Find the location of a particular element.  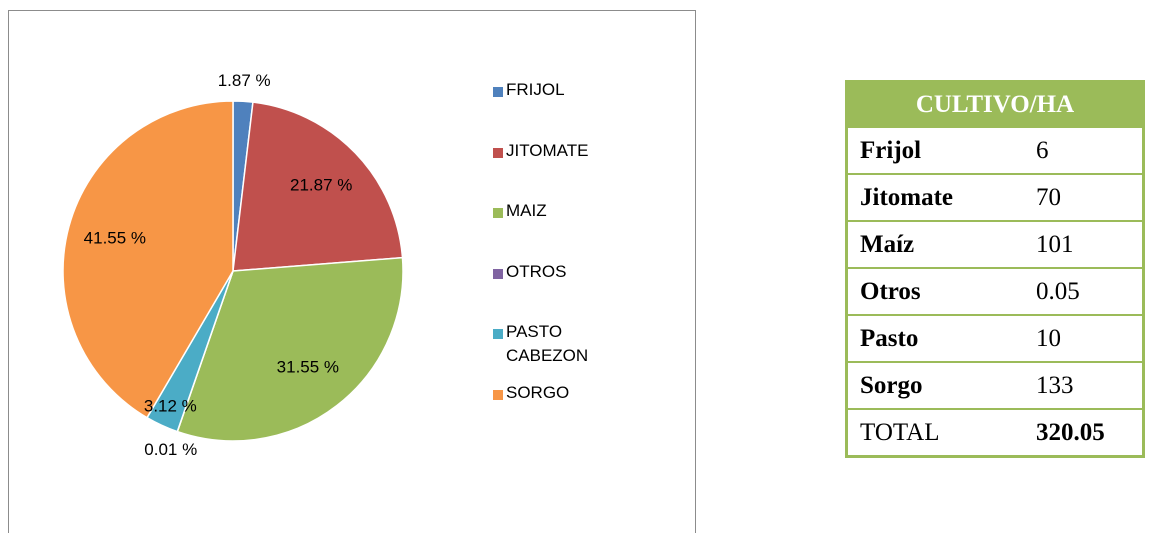

legend-item: OTROS is located at coordinates (563, 272).